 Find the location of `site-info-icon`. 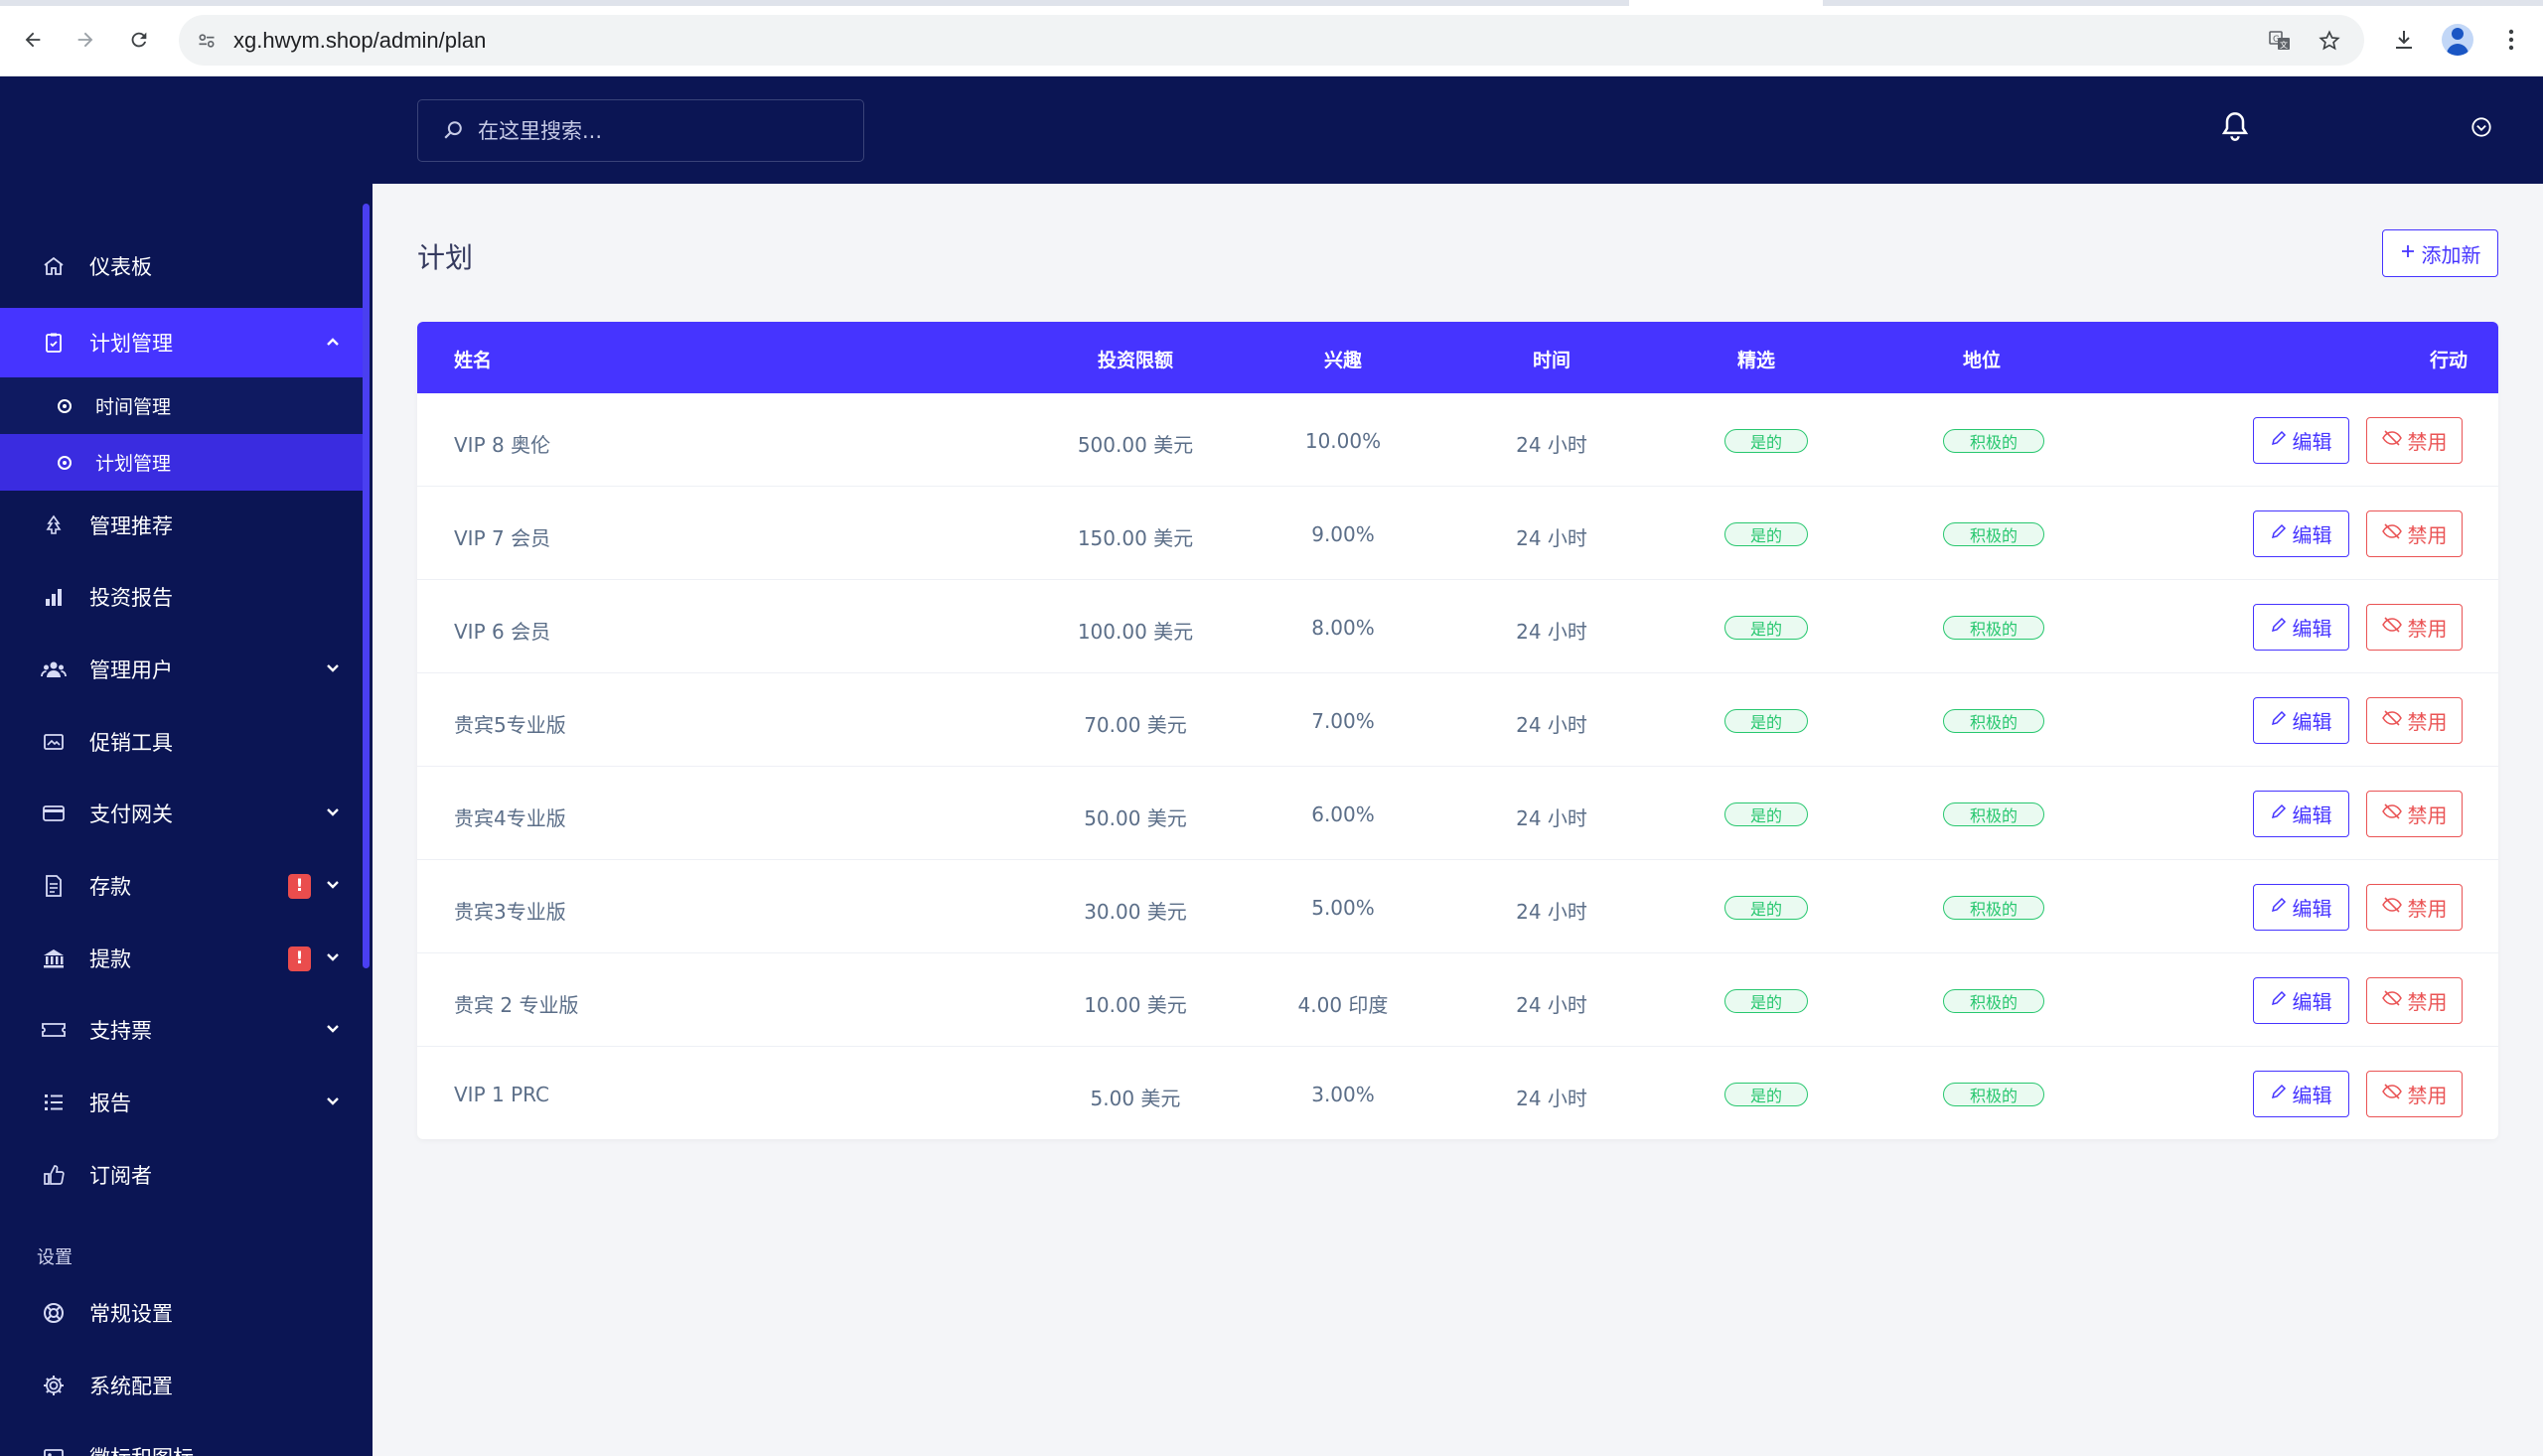

site-info-icon is located at coordinates (207, 41).